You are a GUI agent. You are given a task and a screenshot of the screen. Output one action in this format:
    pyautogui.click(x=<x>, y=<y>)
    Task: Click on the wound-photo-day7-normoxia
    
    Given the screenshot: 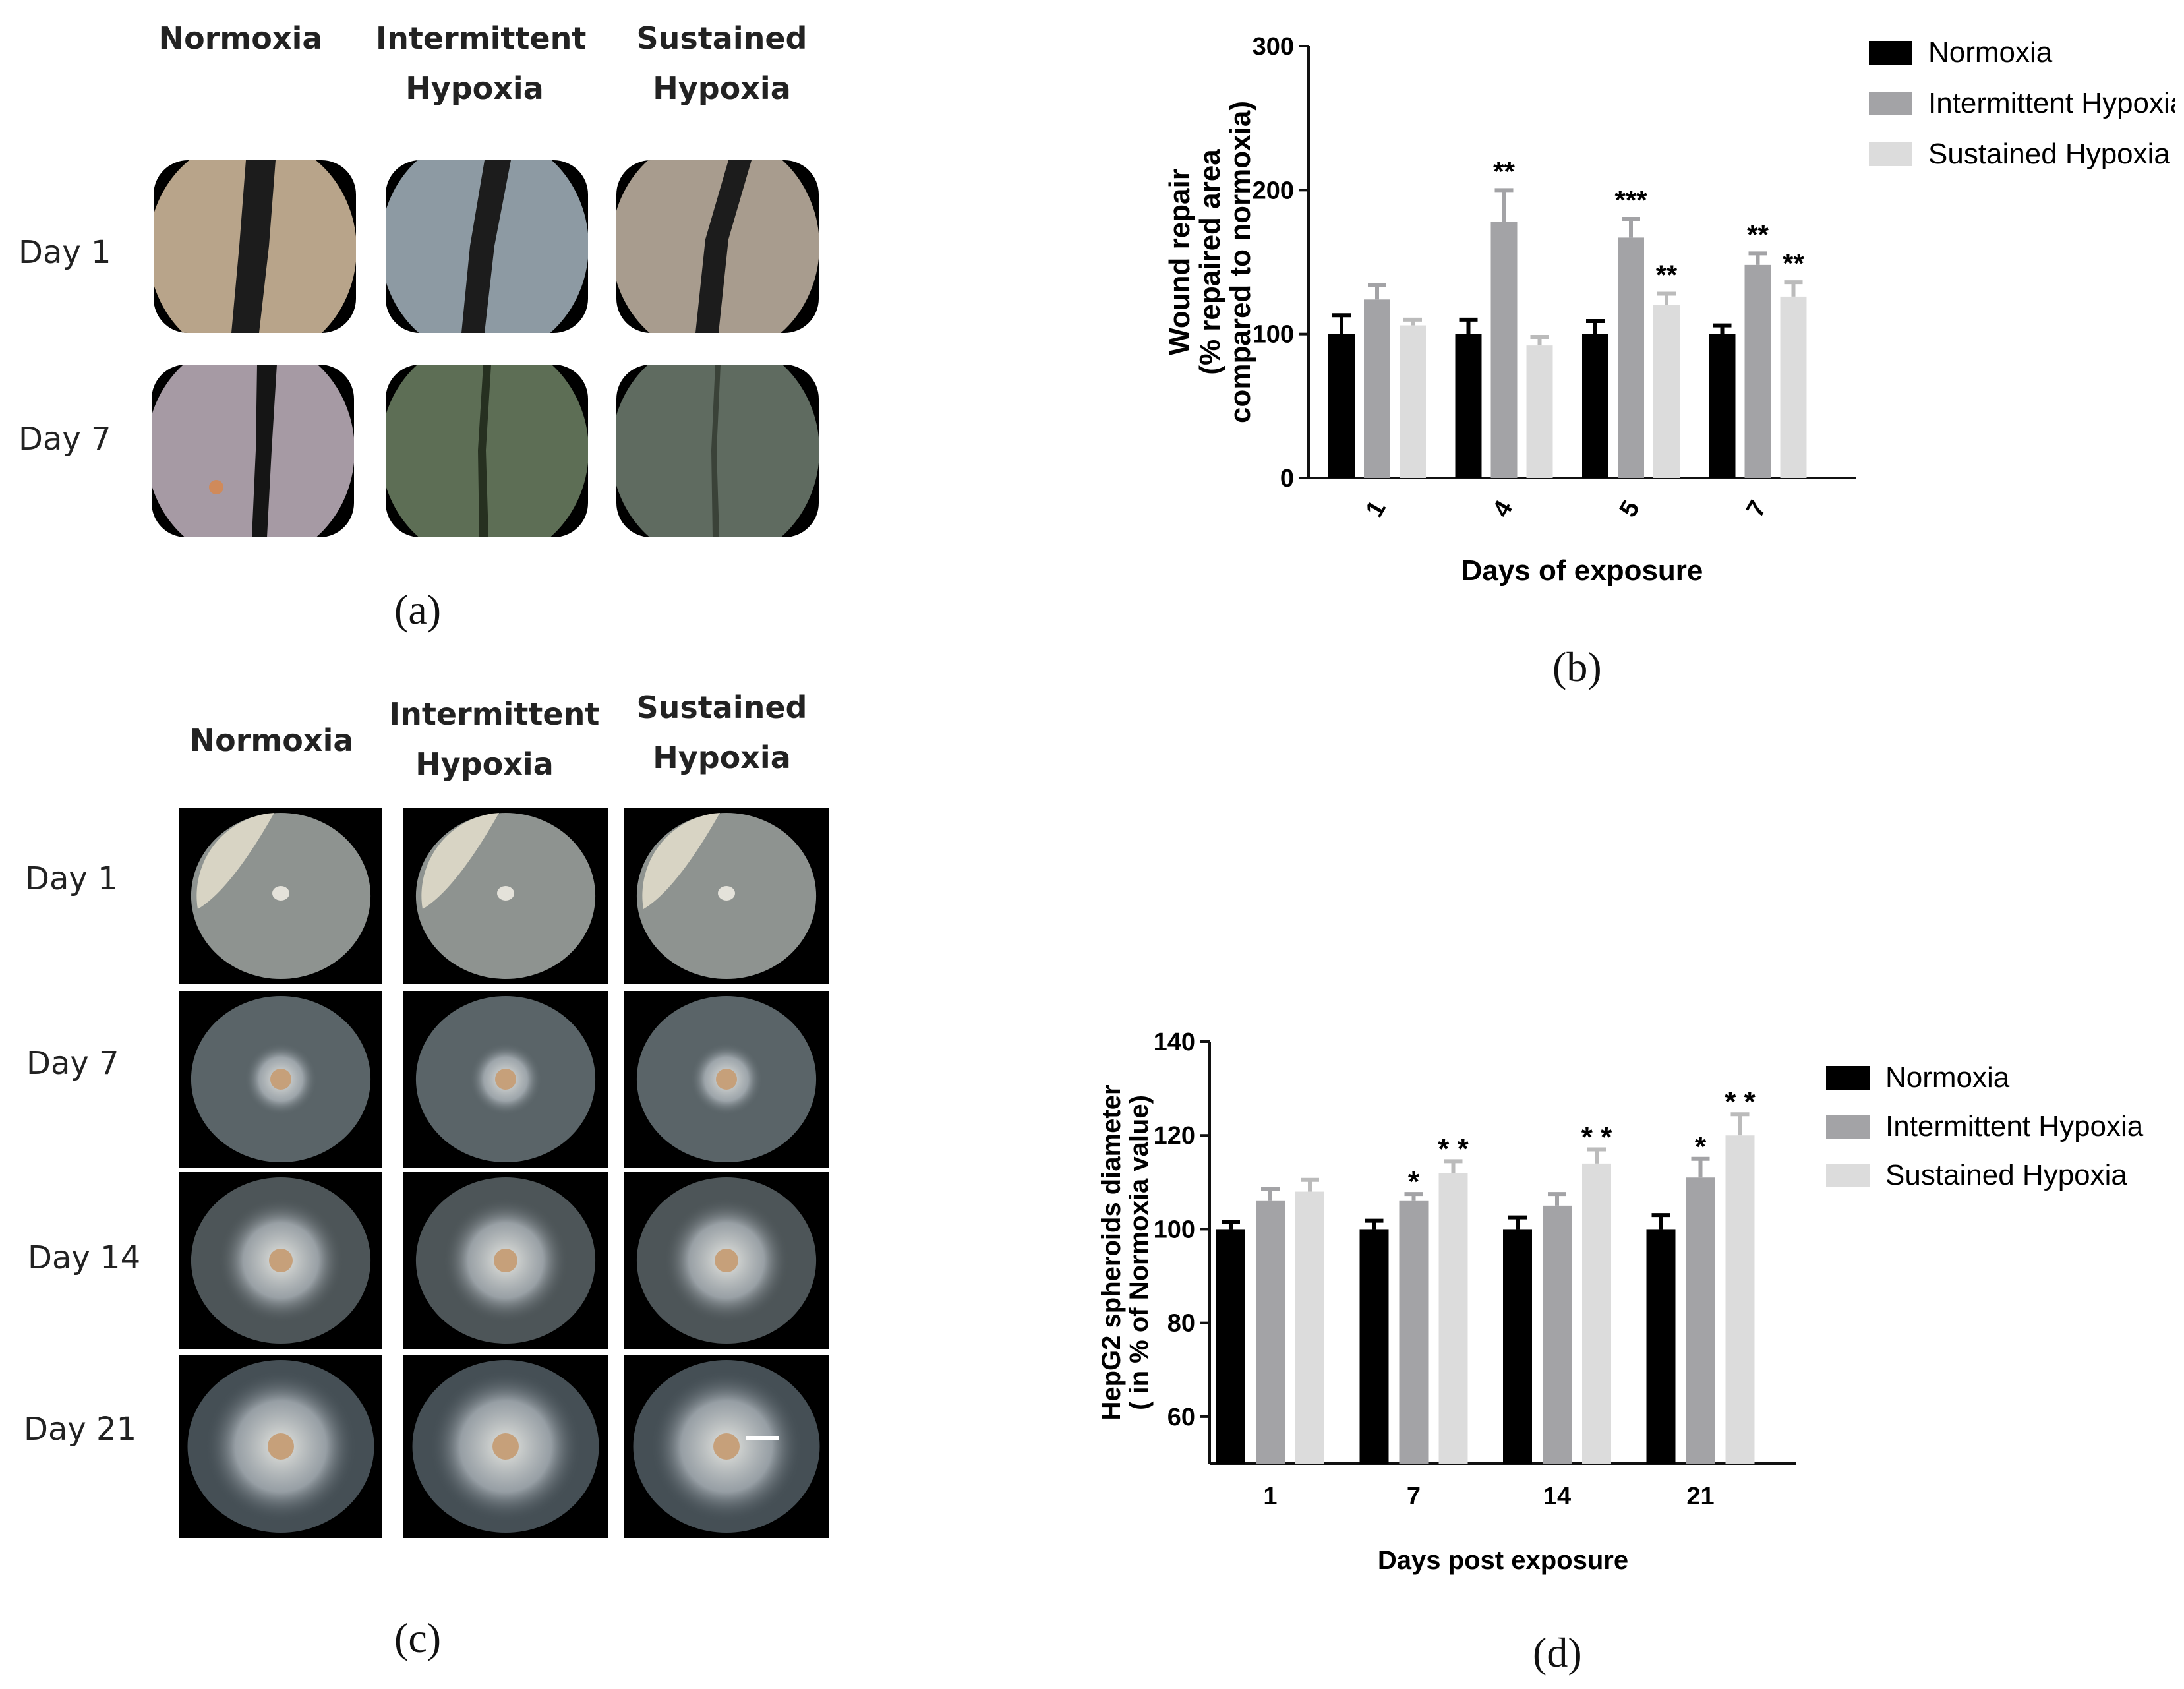 What is the action you would take?
    pyautogui.click(x=253, y=451)
    